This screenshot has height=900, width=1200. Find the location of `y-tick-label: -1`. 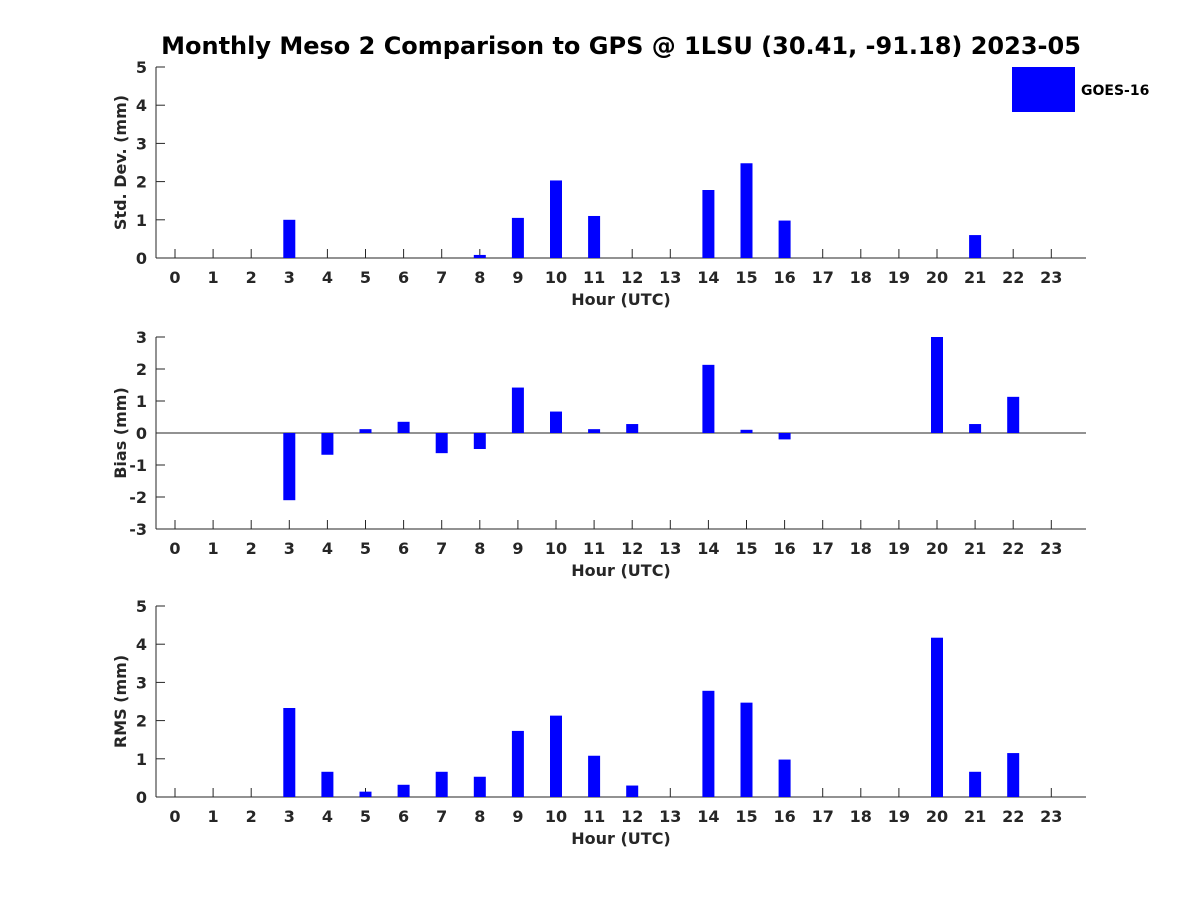

y-tick-label: -1 is located at coordinates (138, 465).